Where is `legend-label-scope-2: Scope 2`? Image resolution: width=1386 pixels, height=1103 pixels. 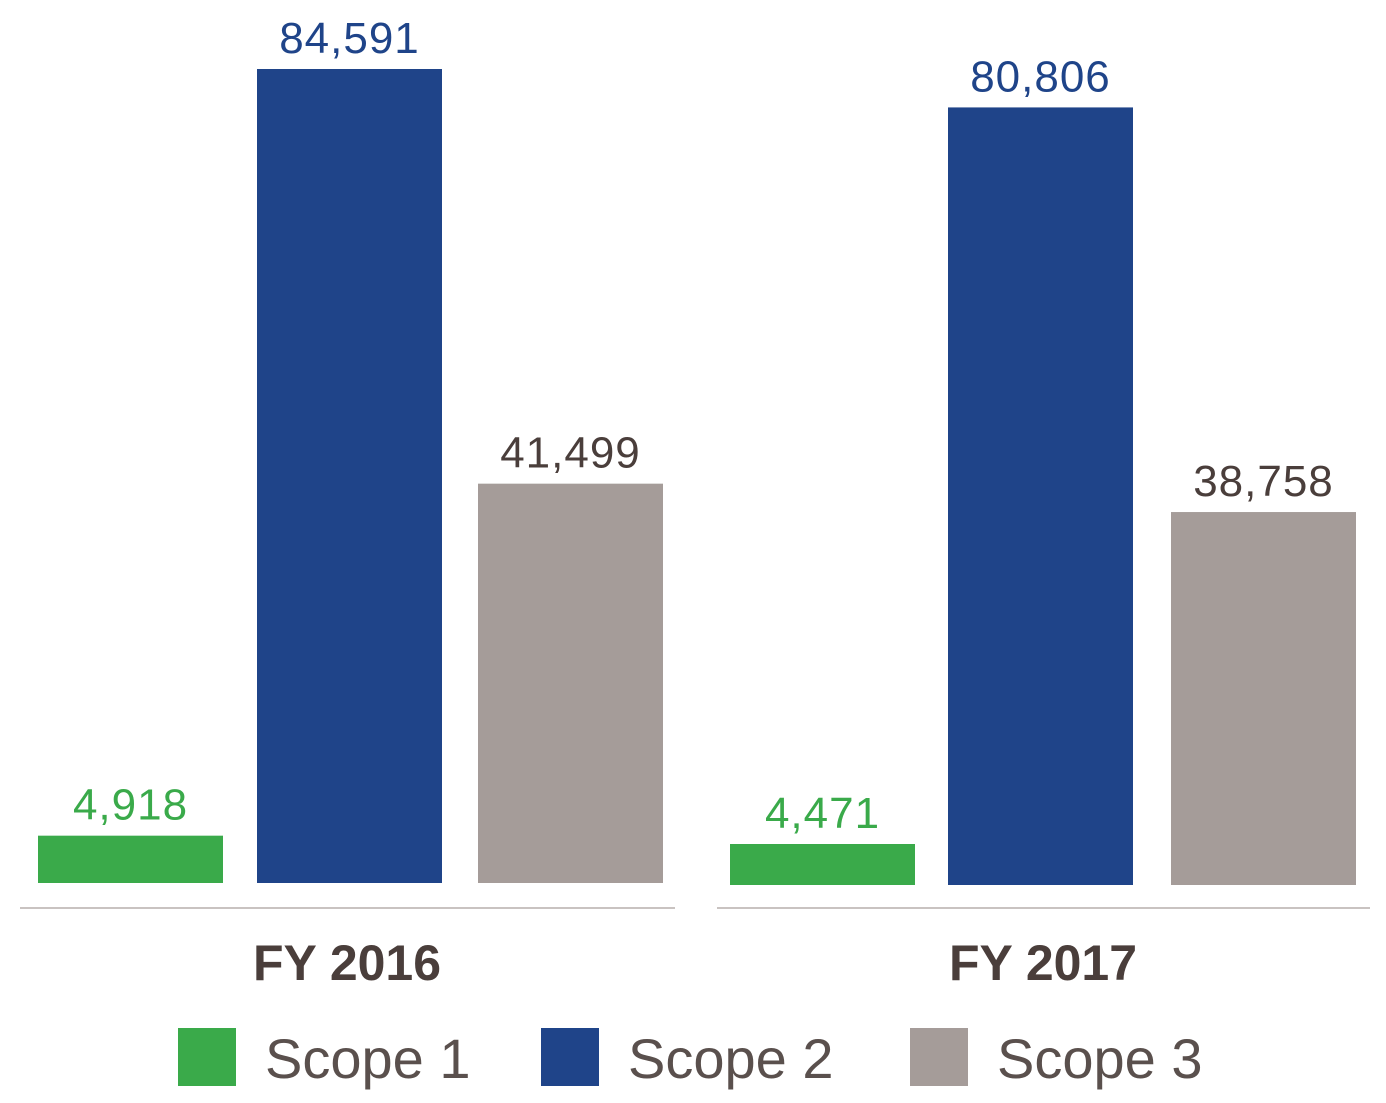 legend-label-scope-2: Scope 2 is located at coordinates (731, 1058).